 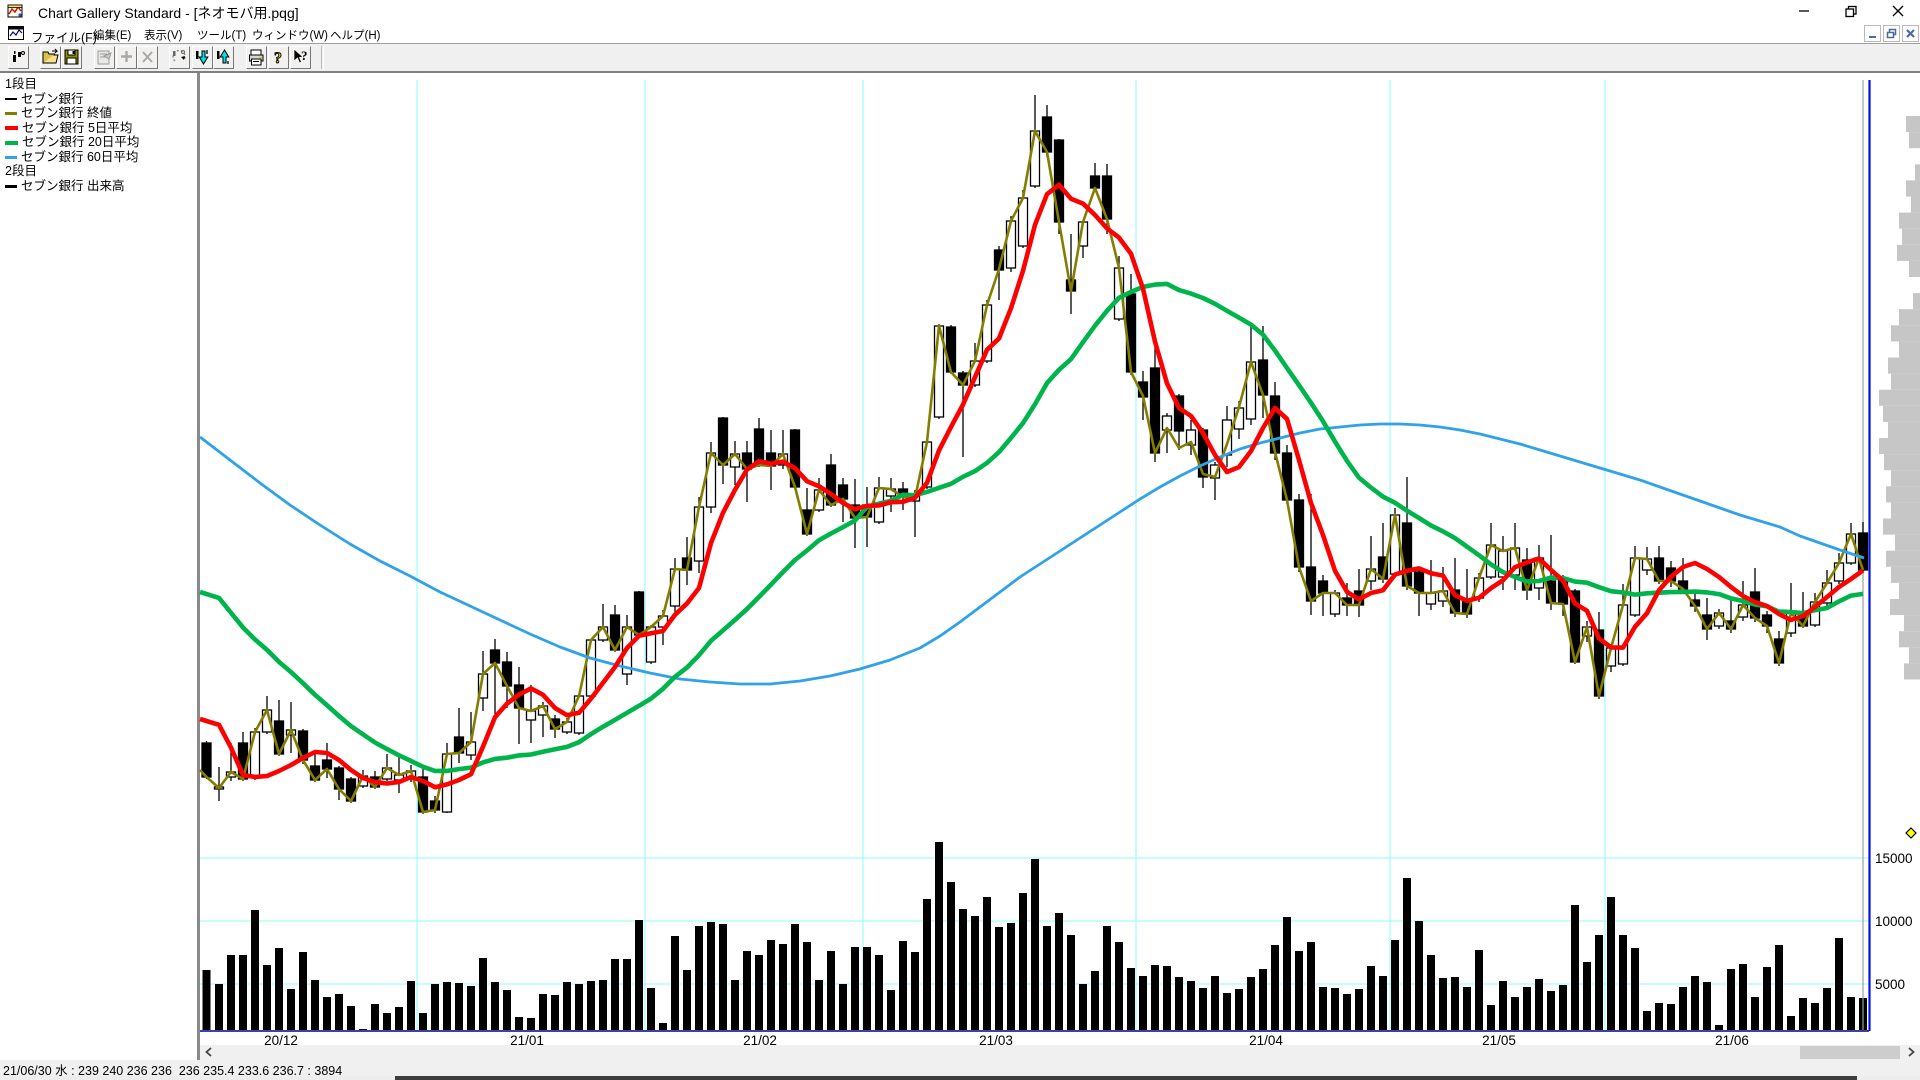 I want to click on svg-text: 15000, so click(x=1894, y=858).